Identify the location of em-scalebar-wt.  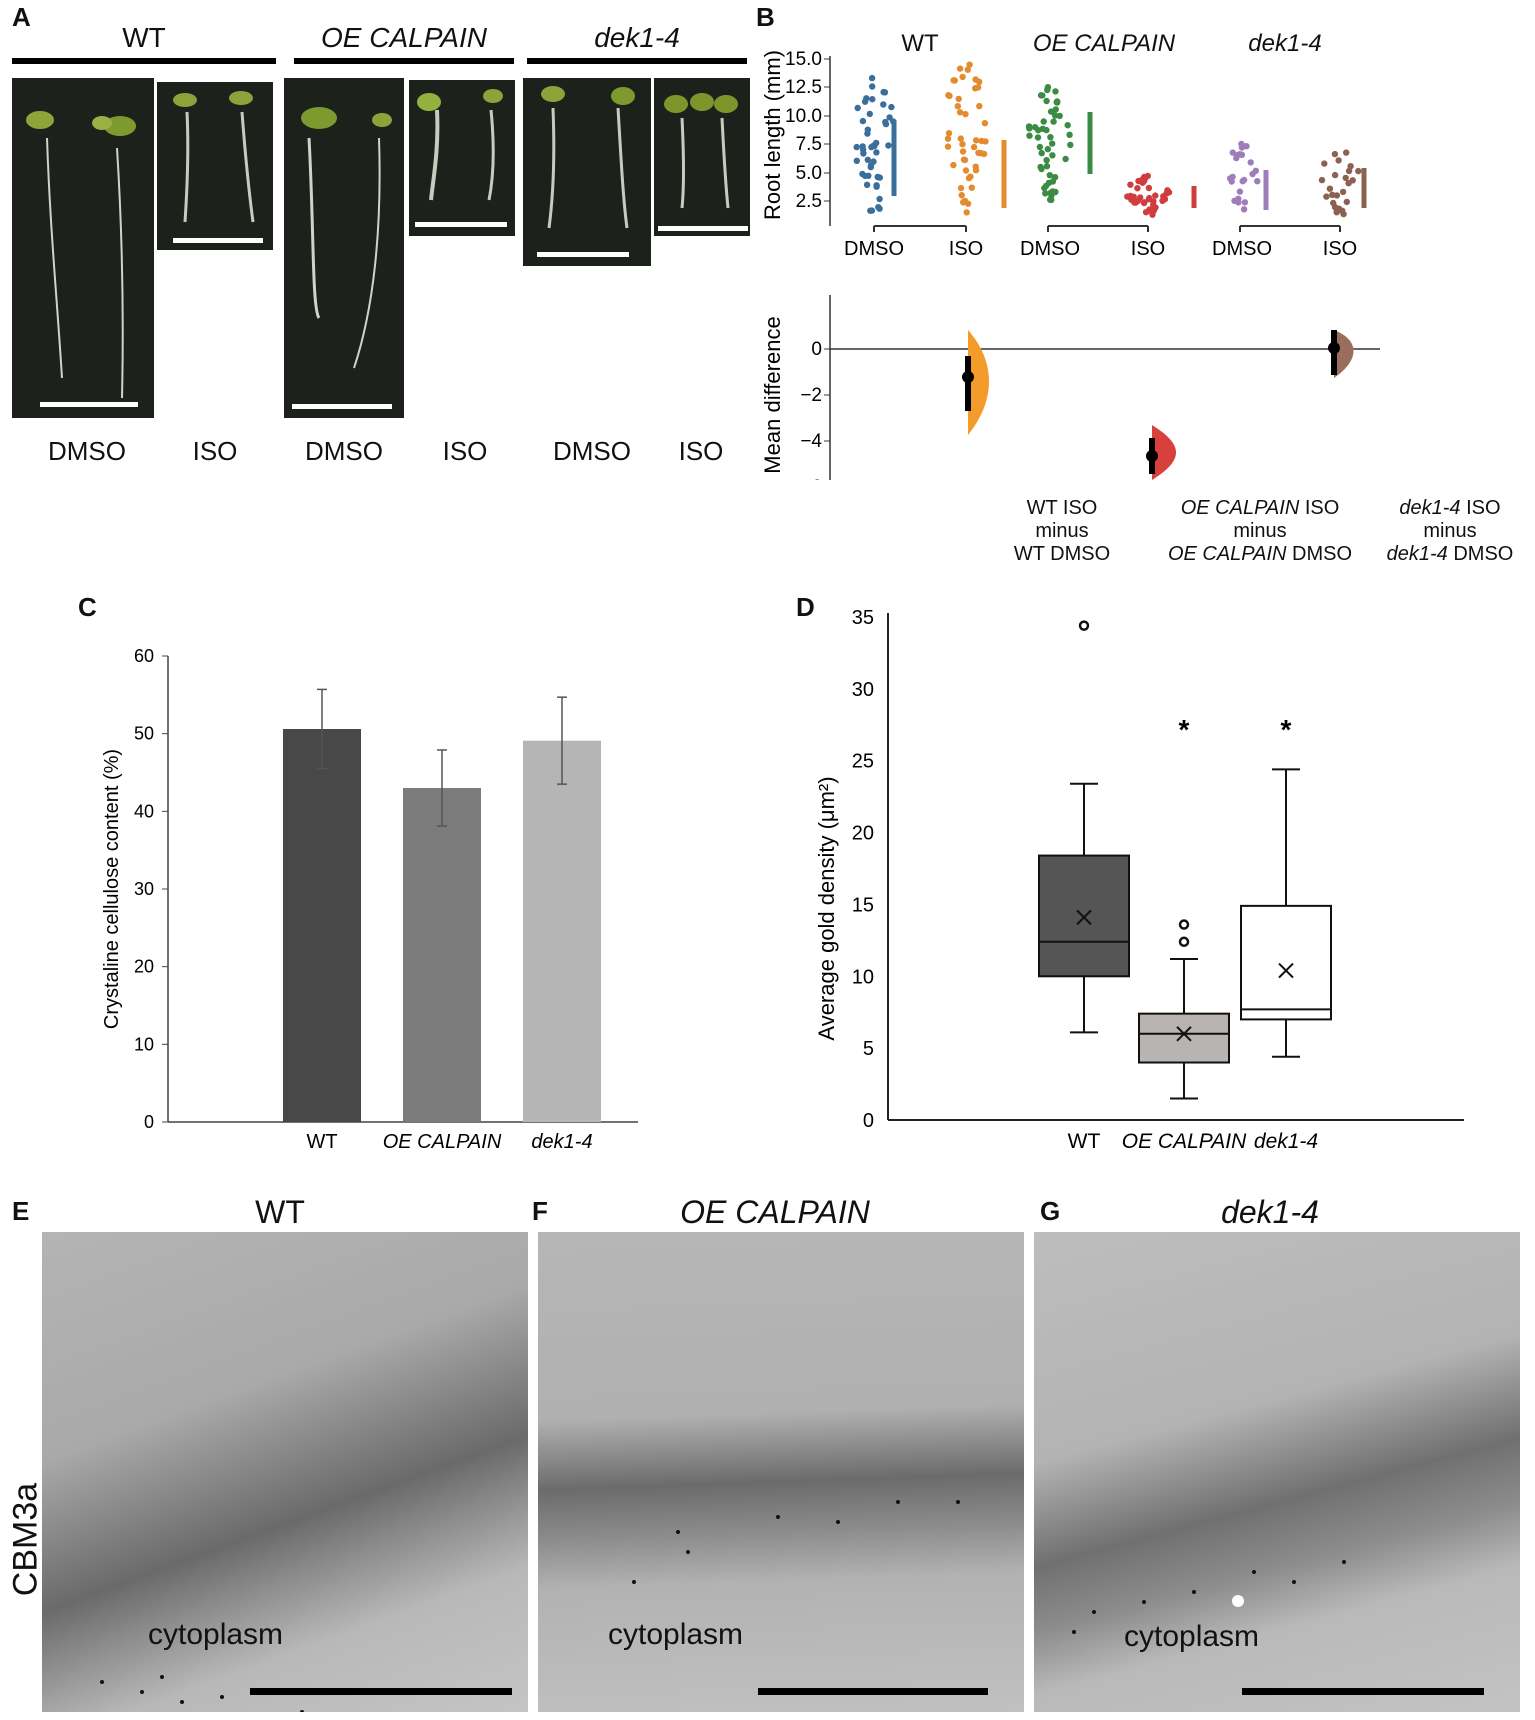
(381, 1691).